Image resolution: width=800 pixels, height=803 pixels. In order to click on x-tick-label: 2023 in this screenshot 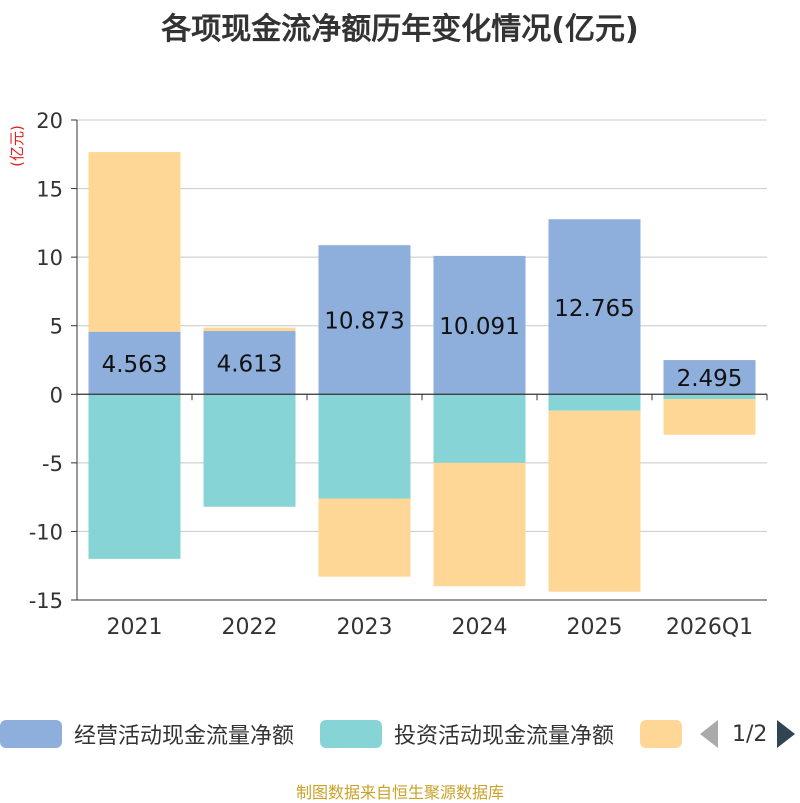, I will do `click(365, 627)`.